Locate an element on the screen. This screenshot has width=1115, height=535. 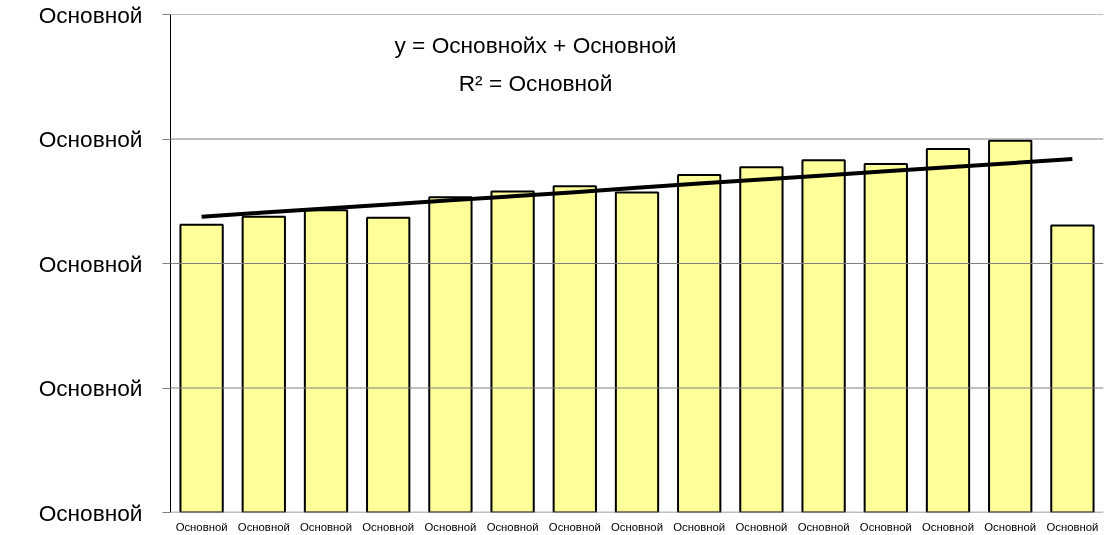
text: R² = Основной is located at coordinates (535, 82).